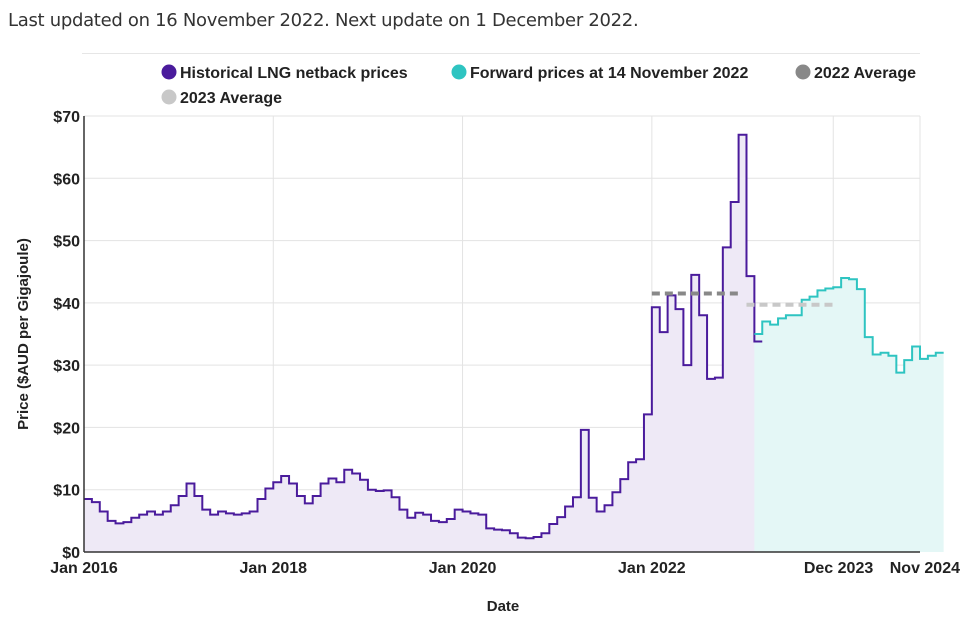 The image size is (979, 621). What do you see at coordinates (23, 334) in the screenshot?
I see `y-axis-title: Price ($AUD per Gigajoule)` at bounding box center [23, 334].